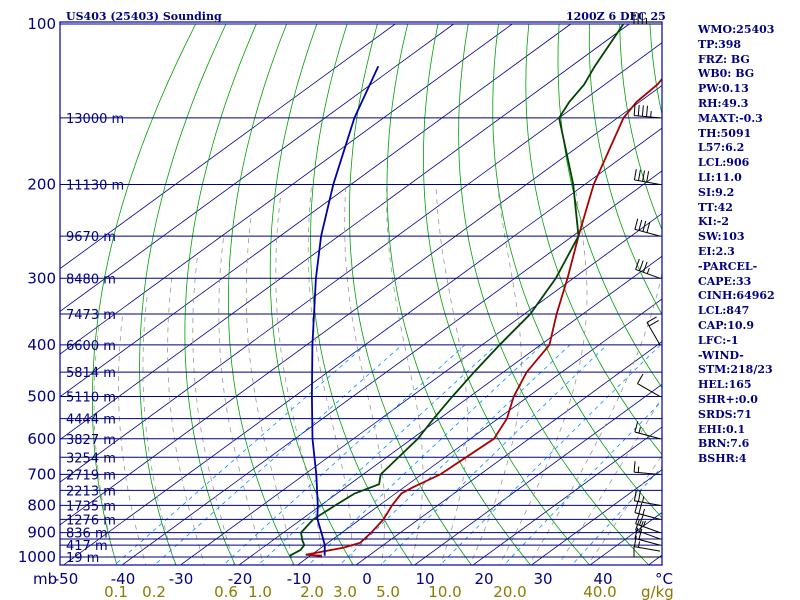 This screenshot has width=800, height=600. Describe the element at coordinates (716, 251) in the screenshot. I see `index-item: EI:2.3` at that location.